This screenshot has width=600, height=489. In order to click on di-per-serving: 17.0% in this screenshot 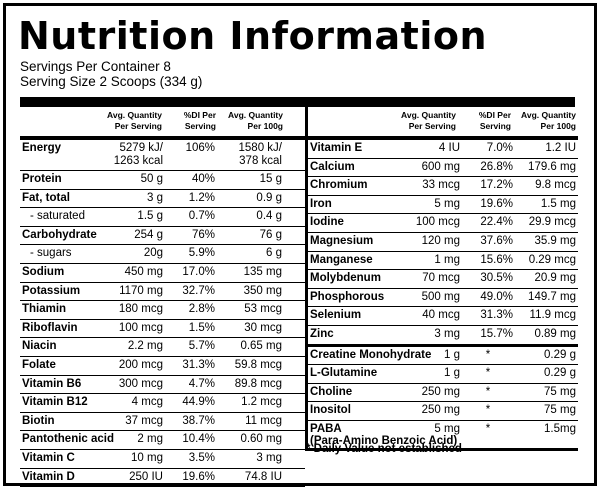, I will do `click(198, 271)`.